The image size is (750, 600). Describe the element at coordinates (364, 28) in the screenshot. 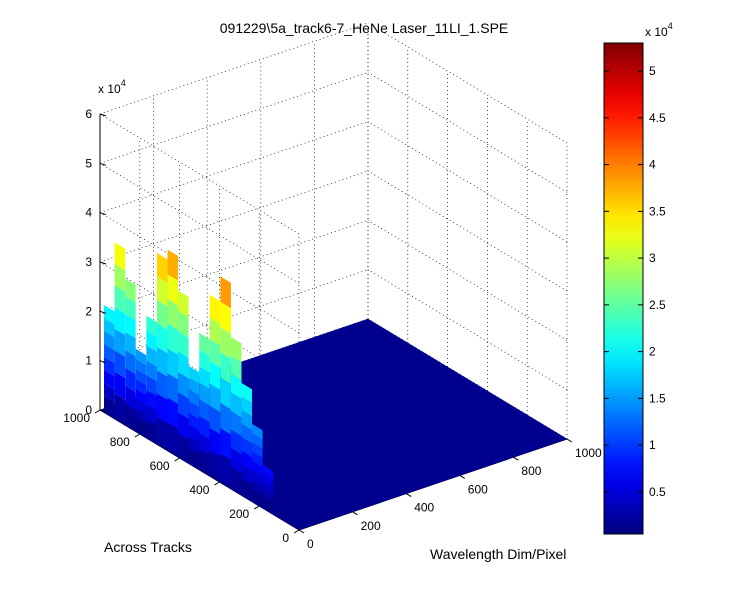

I see `chart-title: 091229\5a_track6-7_HeNe Laser_11LI_1.SPE` at that location.